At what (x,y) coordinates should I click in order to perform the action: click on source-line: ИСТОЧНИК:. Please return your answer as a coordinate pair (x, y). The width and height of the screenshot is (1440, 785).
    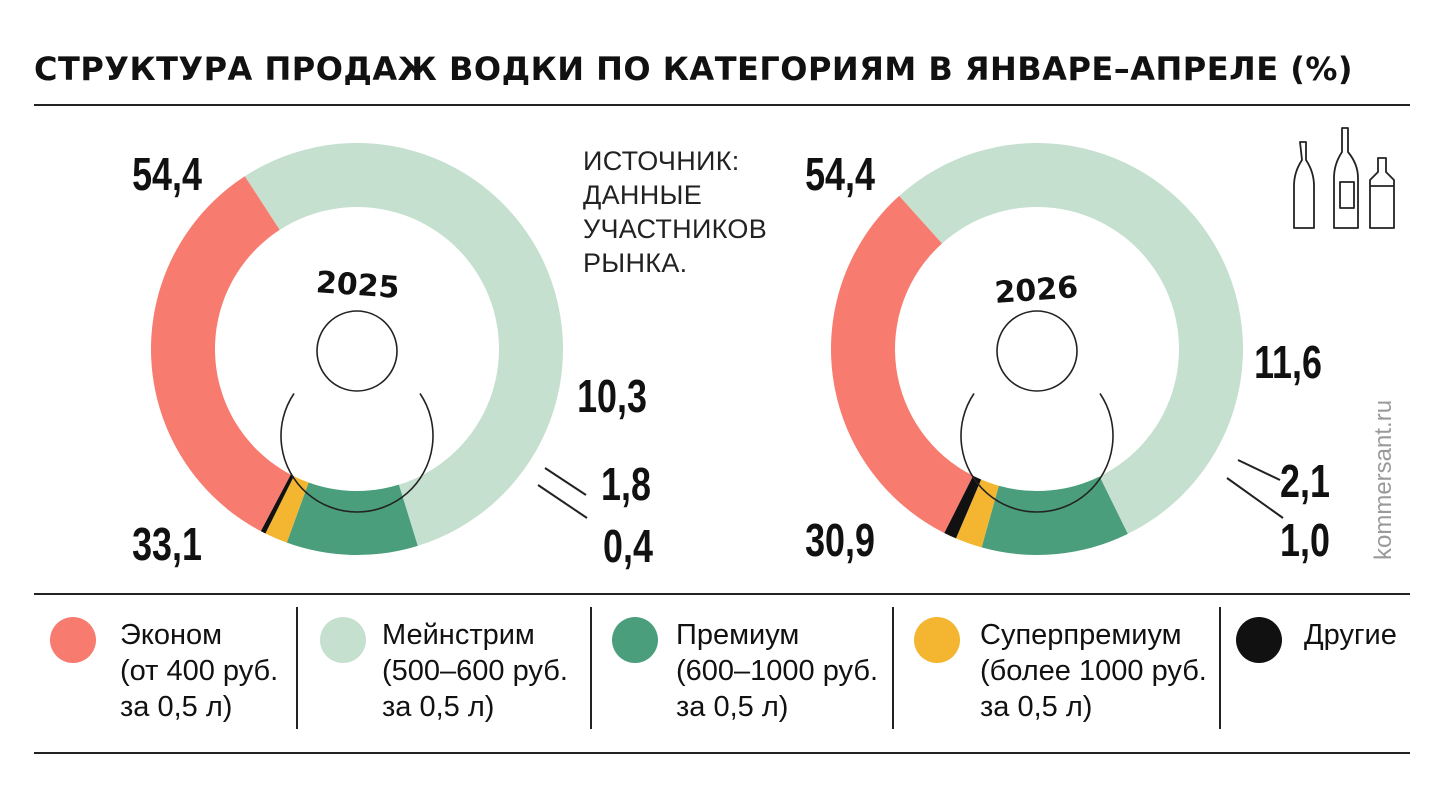
    Looking at the image, I should click on (661, 161).